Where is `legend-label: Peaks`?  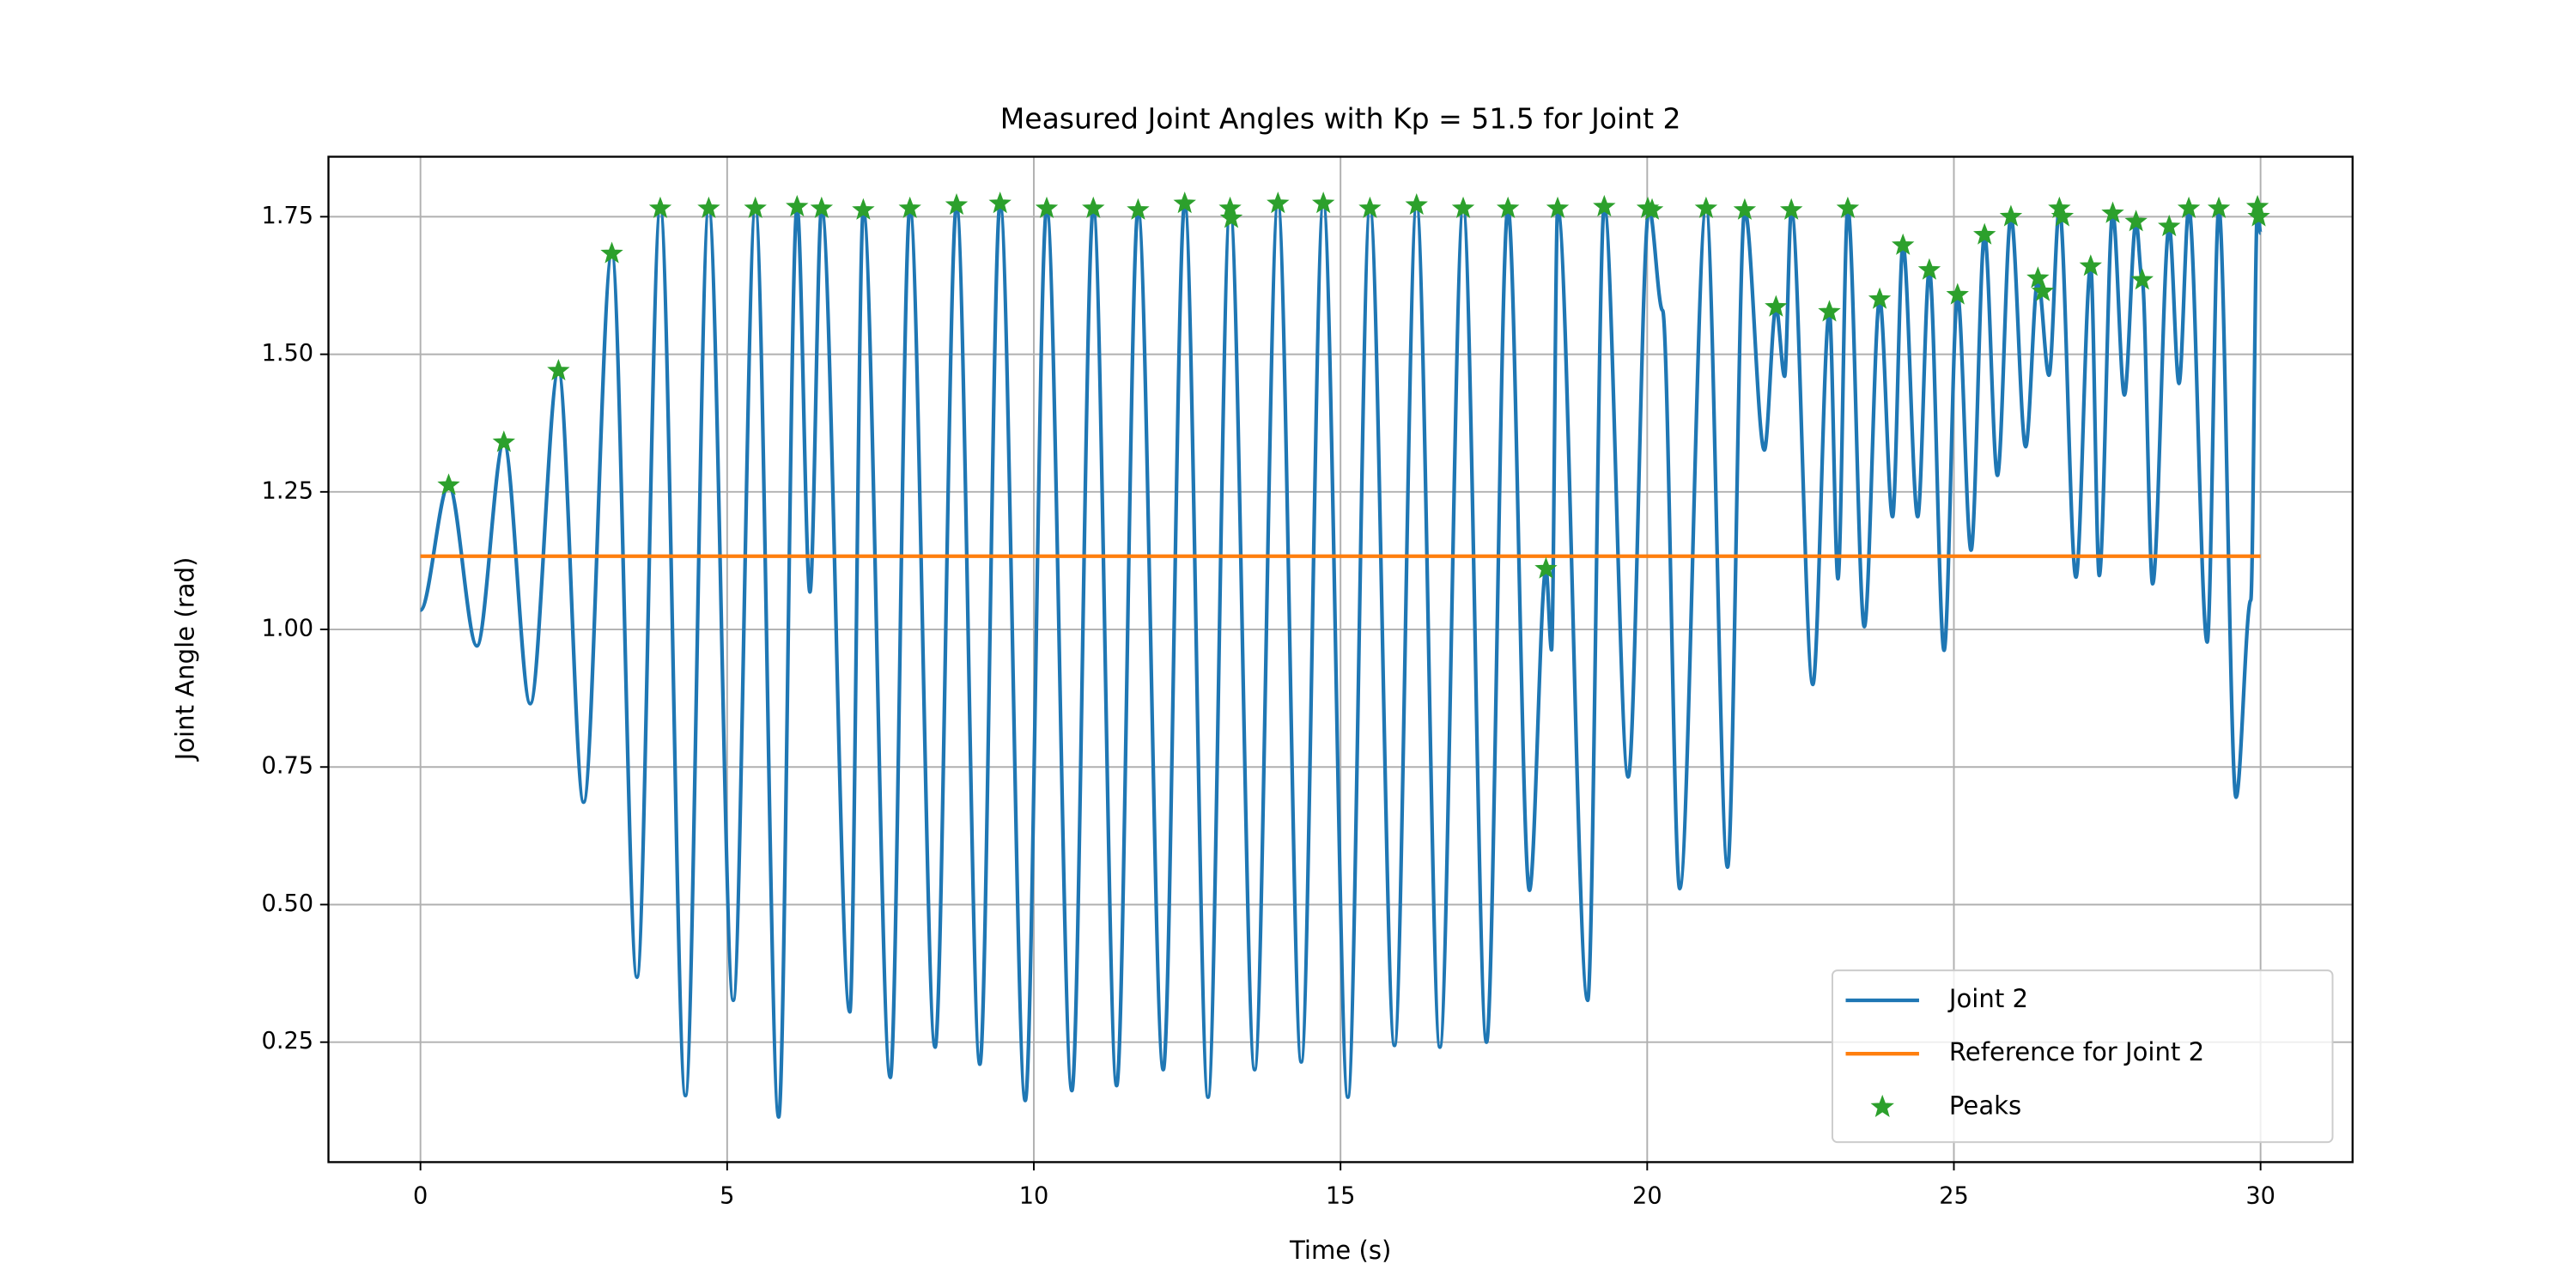 legend-label: Peaks is located at coordinates (1985, 1105).